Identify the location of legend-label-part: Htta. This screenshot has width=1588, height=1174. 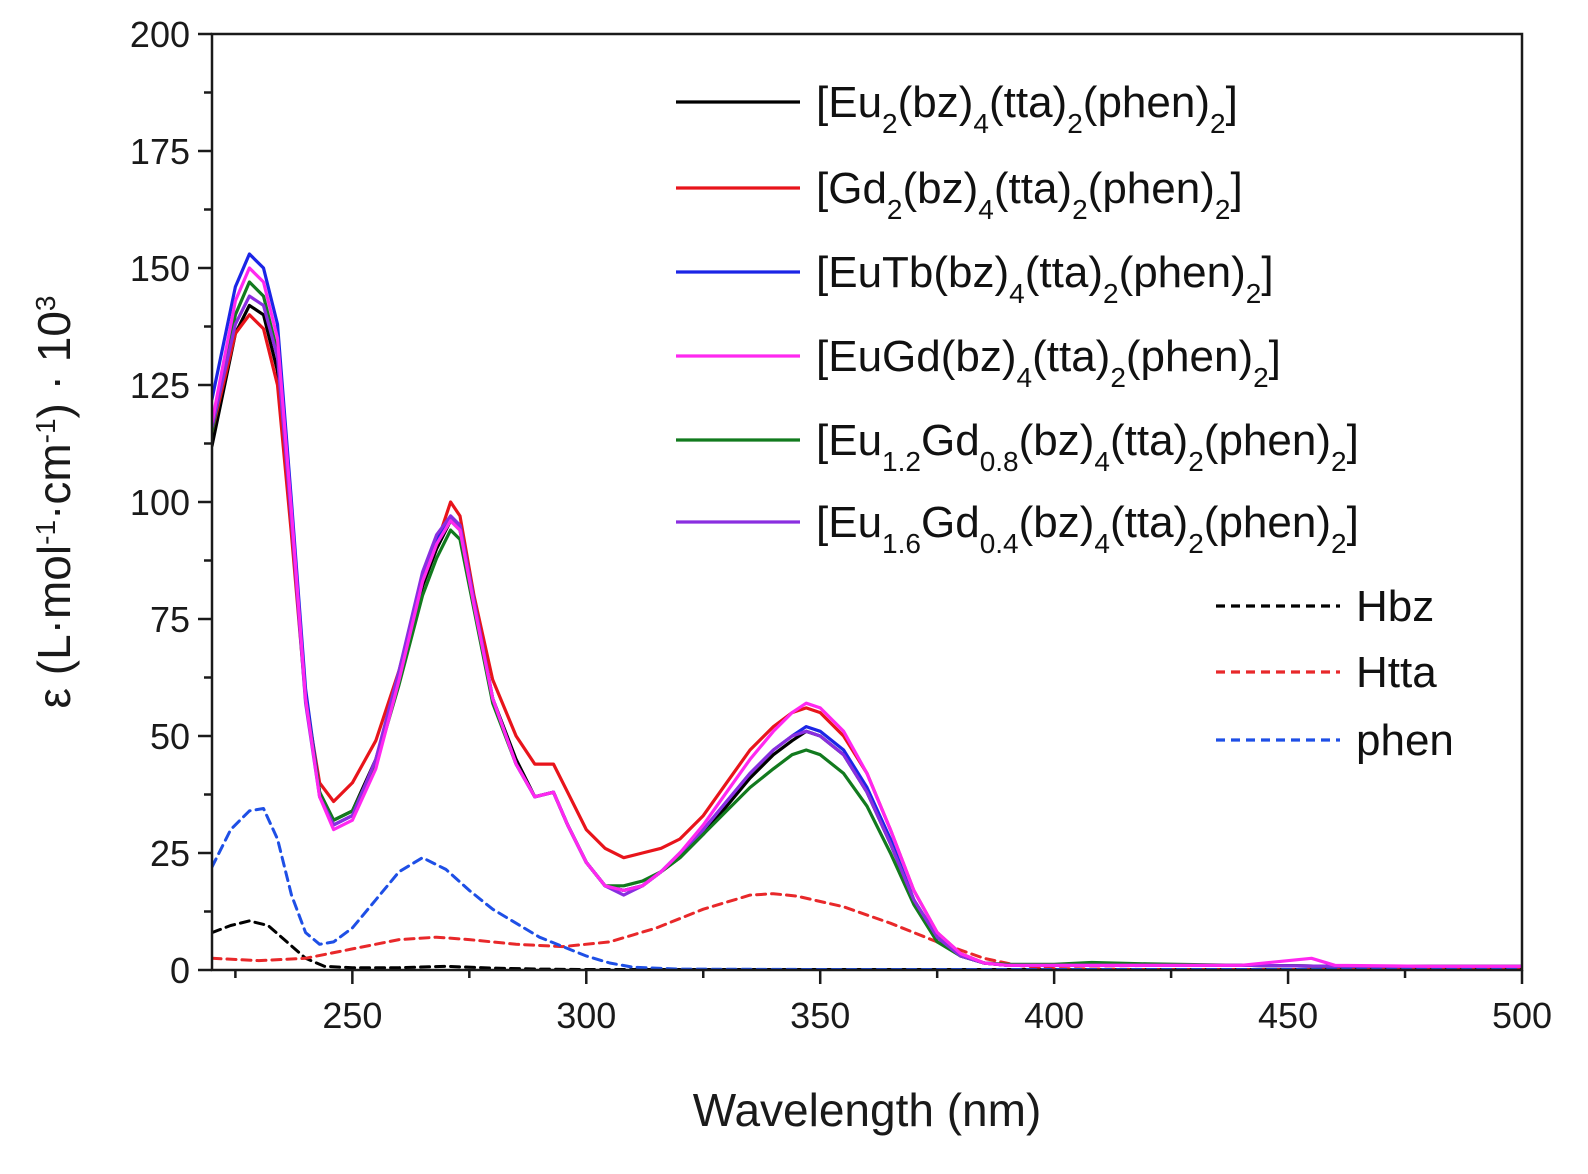
(1396, 672).